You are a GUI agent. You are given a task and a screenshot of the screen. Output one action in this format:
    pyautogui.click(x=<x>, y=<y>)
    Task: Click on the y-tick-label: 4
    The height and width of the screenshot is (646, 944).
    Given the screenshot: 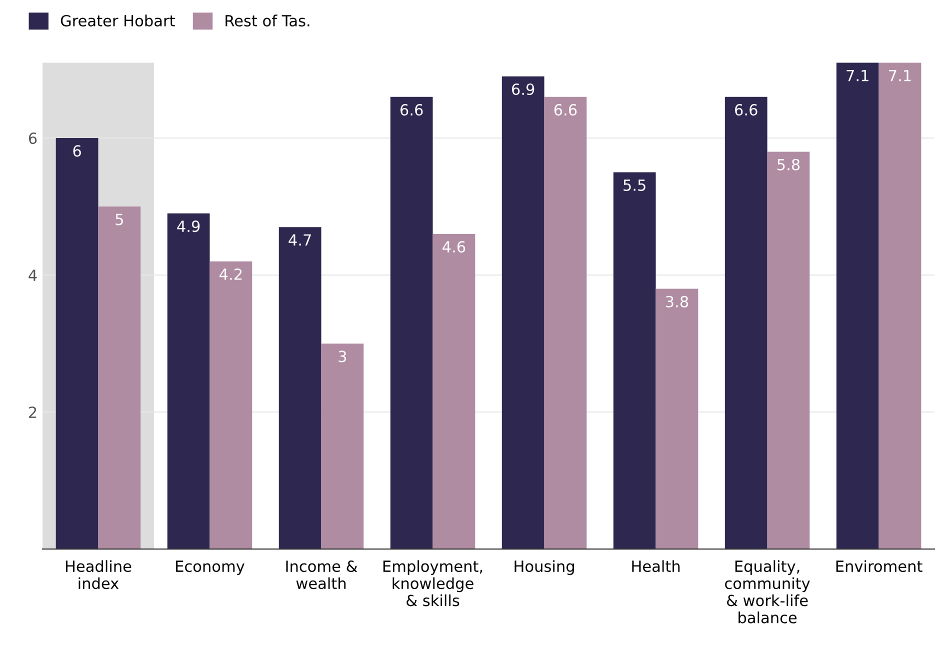 What is the action you would take?
    pyautogui.click(x=32, y=275)
    